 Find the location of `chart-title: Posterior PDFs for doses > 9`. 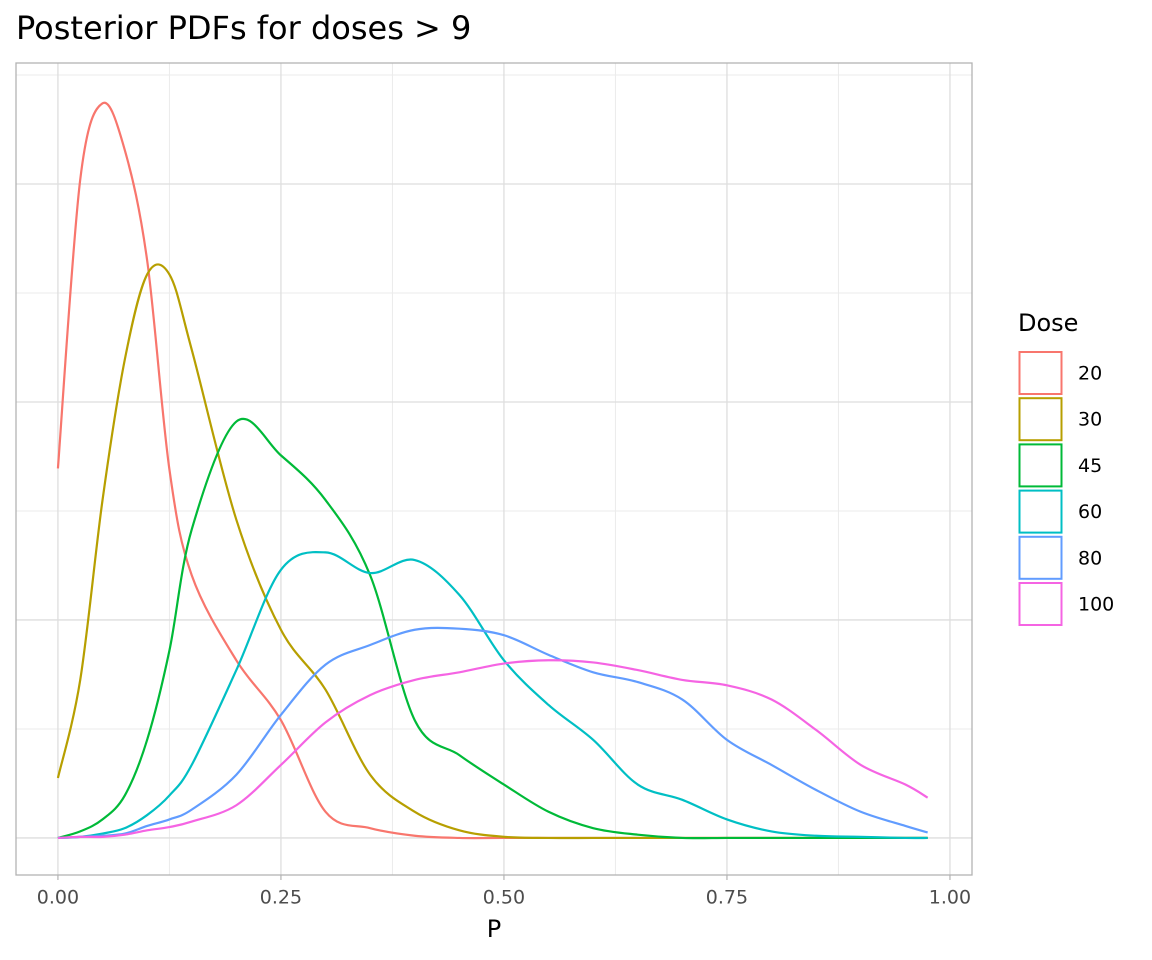

chart-title: Posterior PDFs for doses > 9 is located at coordinates (243, 28).